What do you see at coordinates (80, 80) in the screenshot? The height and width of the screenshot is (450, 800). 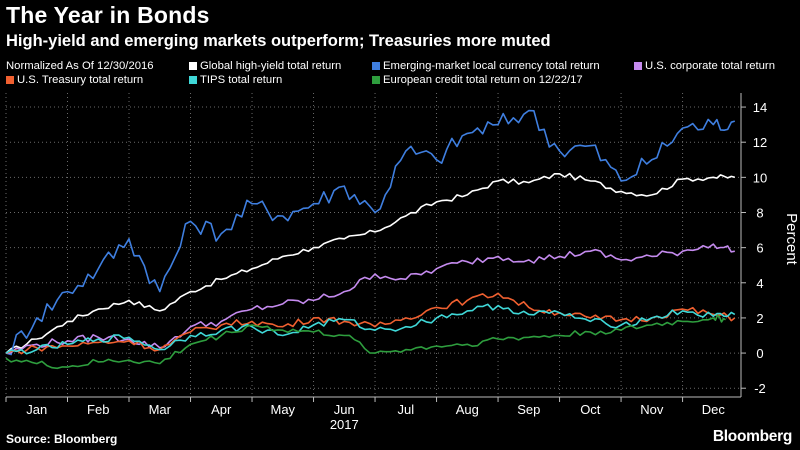 I see `legend-label: U.S. Treasury total return` at bounding box center [80, 80].